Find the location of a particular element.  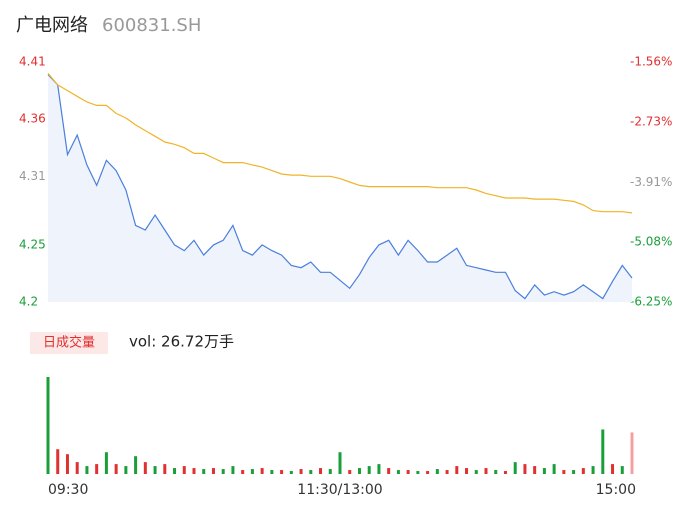

y-tick-label: 4.41 is located at coordinates (32, 62).